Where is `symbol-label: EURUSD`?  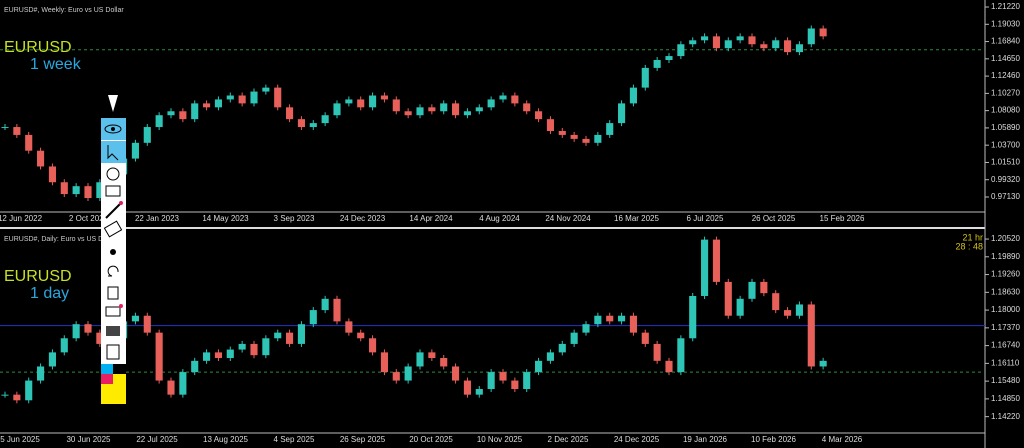
symbol-label: EURUSD is located at coordinates (38, 276).